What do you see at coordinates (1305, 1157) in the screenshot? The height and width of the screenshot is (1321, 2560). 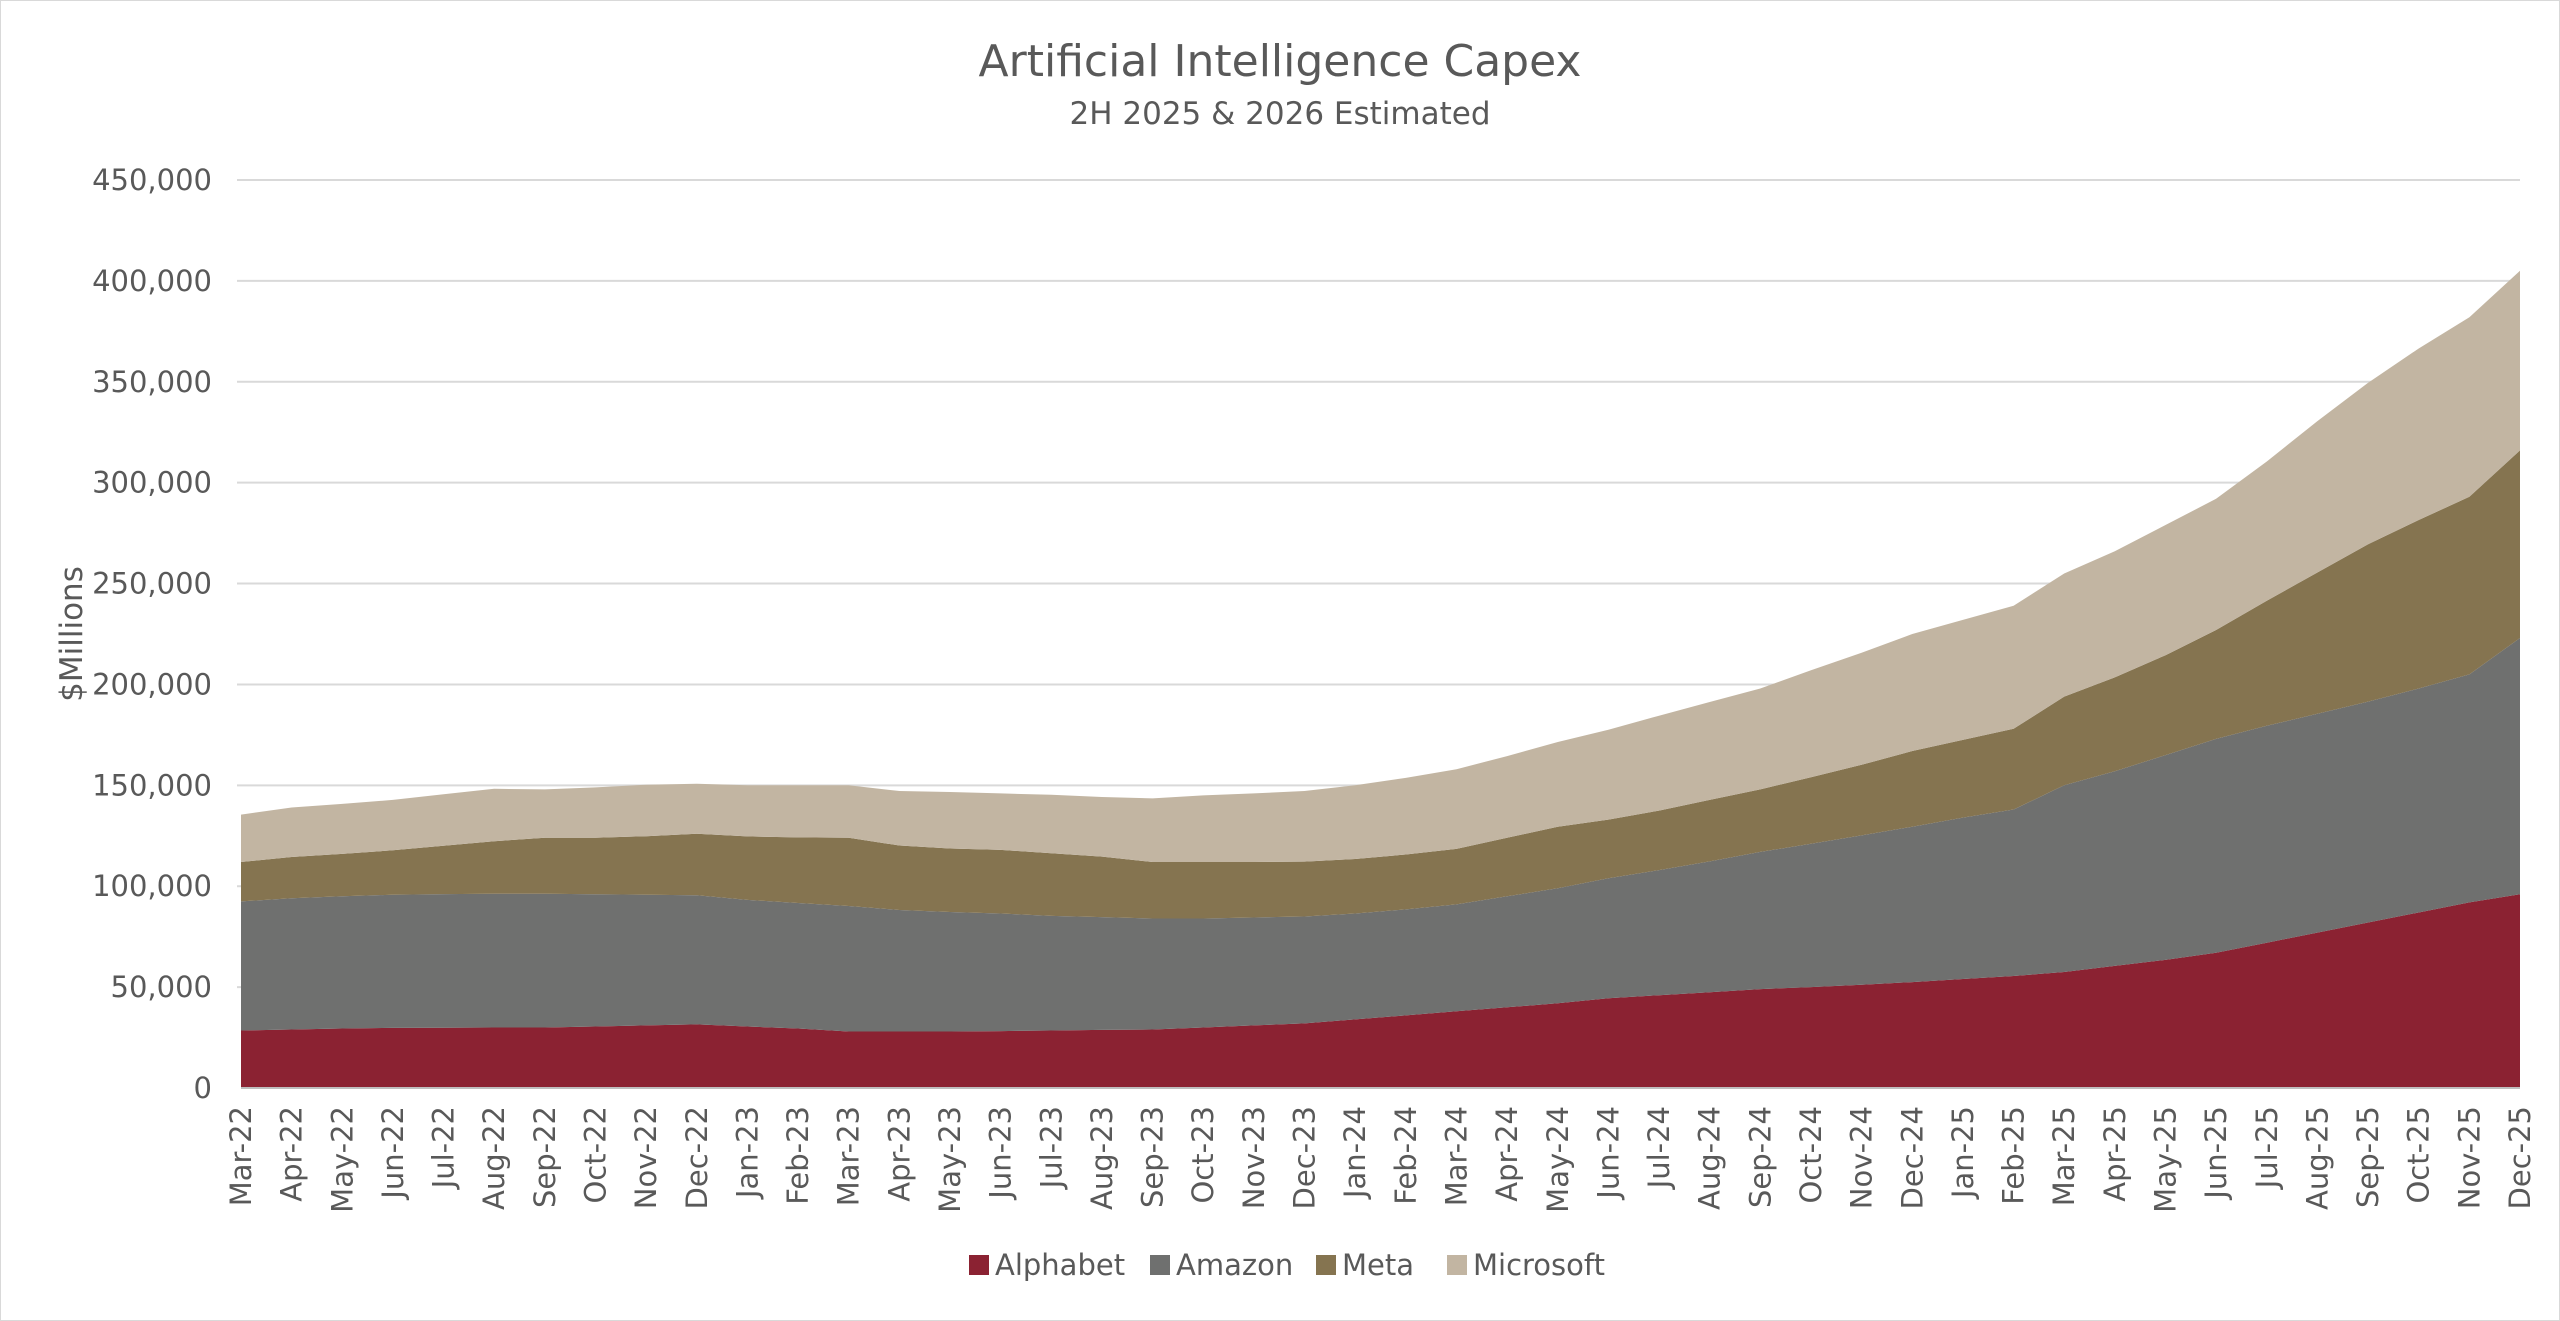 I see `x-tick-label: Dec-23` at bounding box center [1305, 1157].